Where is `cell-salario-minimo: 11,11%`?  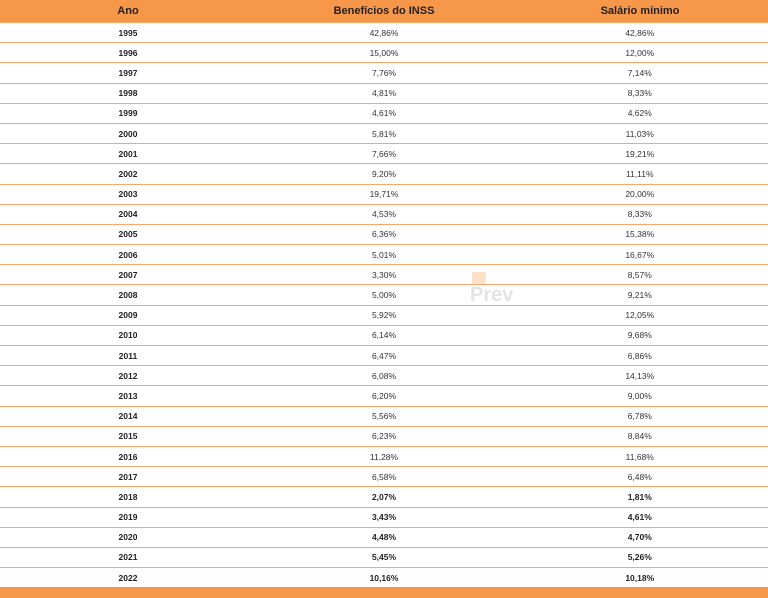
cell-salario-minimo: 11,11% is located at coordinates (640, 173).